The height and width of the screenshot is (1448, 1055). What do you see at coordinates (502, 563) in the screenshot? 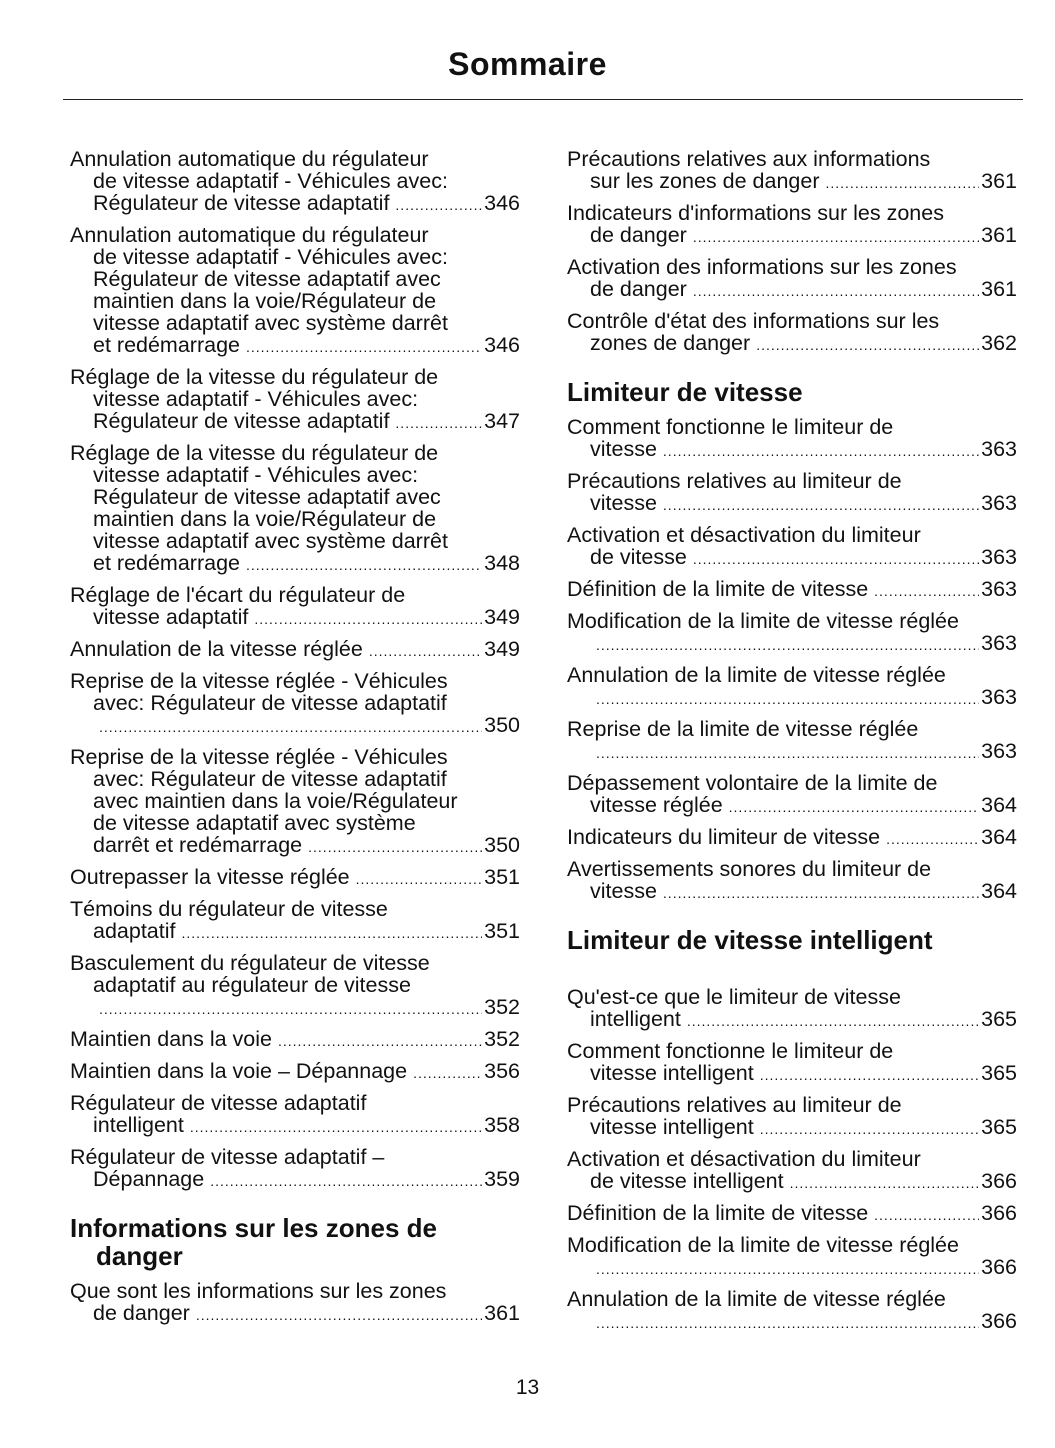
I see `toc-page-number: 348` at bounding box center [502, 563].